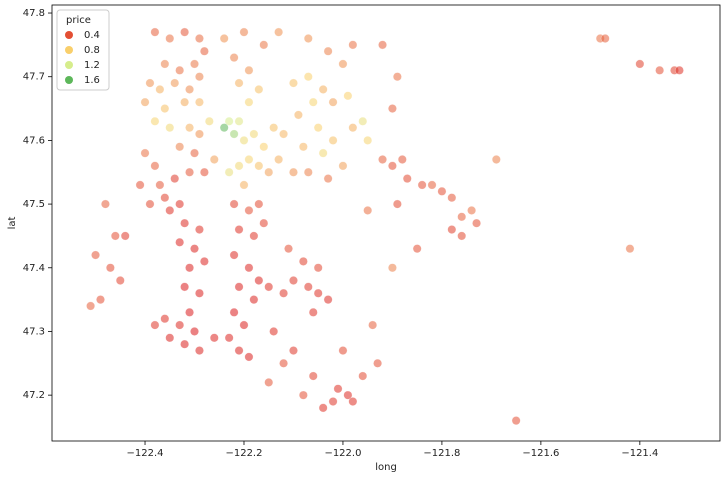 This screenshot has height=480, width=727. Describe the element at coordinates (92, 50) in the screenshot. I see `legend-label: 0.8` at that location.